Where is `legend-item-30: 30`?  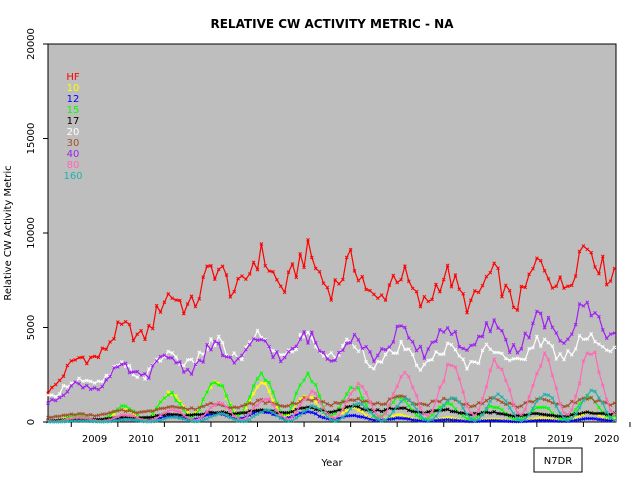 legend-item-30: 30 is located at coordinates (73, 143).